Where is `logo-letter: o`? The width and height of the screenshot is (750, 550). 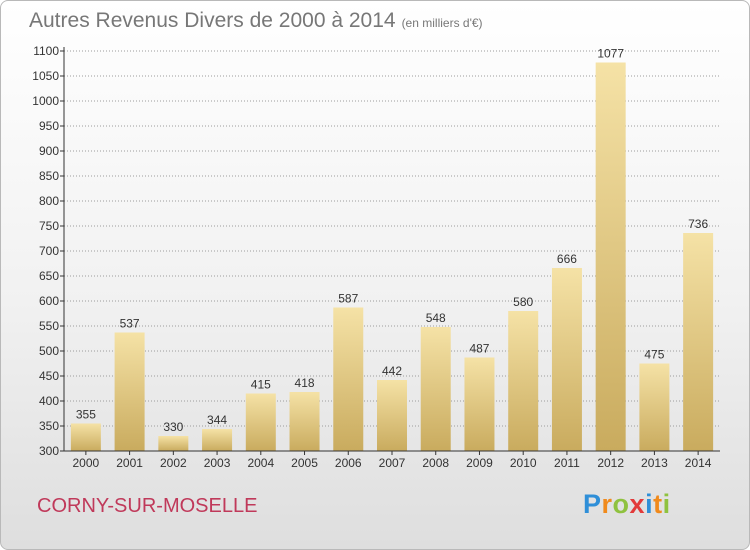
logo-letter: o is located at coordinates (621, 504).